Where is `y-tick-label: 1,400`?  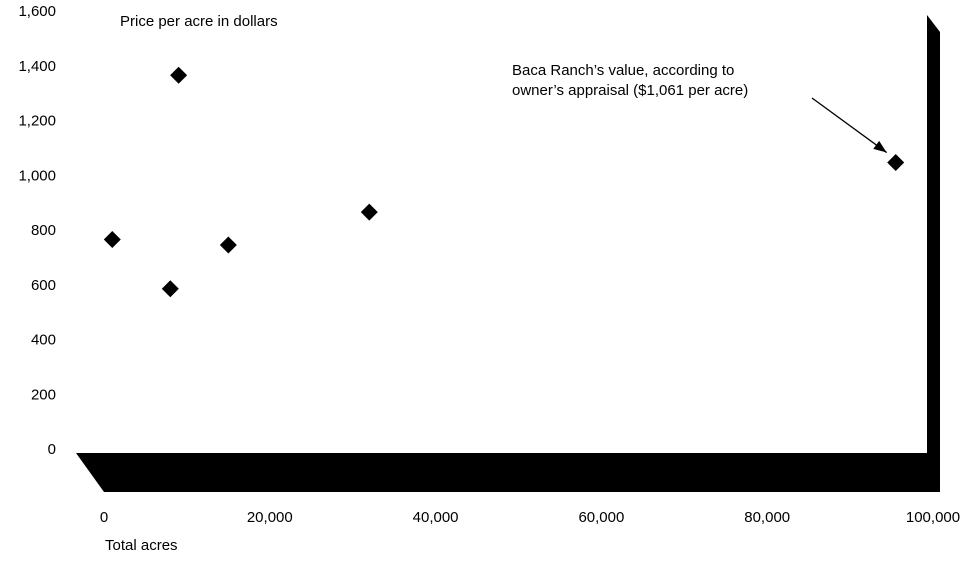 y-tick-label: 1,400 is located at coordinates (37, 66).